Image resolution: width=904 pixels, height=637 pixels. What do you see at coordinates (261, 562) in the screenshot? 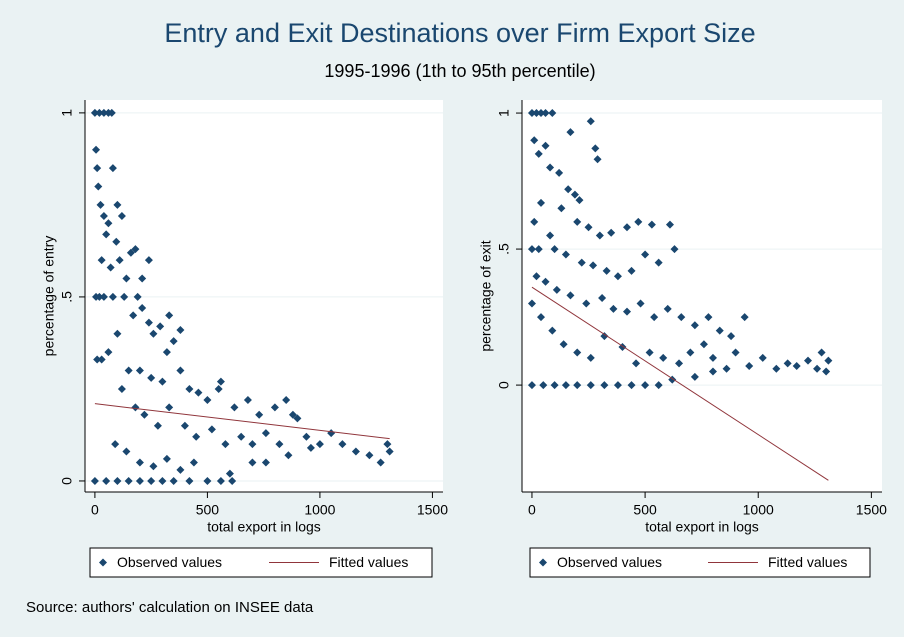
I see `legend-box` at bounding box center [261, 562].